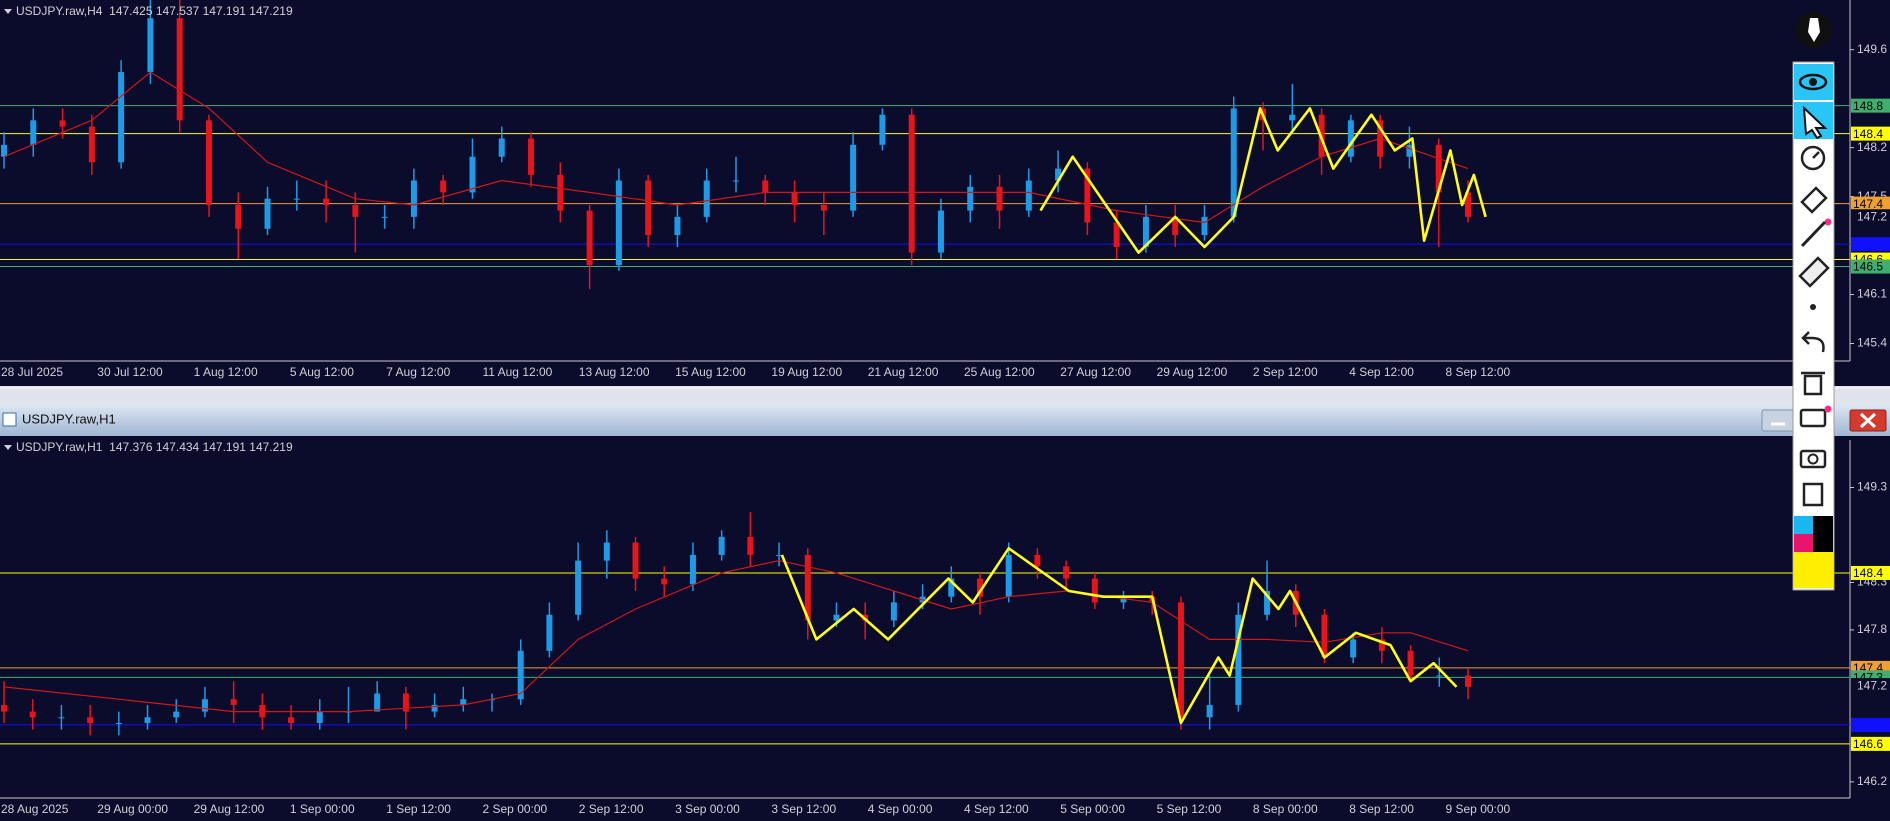  What do you see at coordinates (1815, 122) in the screenshot?
I see `cursor-glyph` at bounding box center [1815, 122].